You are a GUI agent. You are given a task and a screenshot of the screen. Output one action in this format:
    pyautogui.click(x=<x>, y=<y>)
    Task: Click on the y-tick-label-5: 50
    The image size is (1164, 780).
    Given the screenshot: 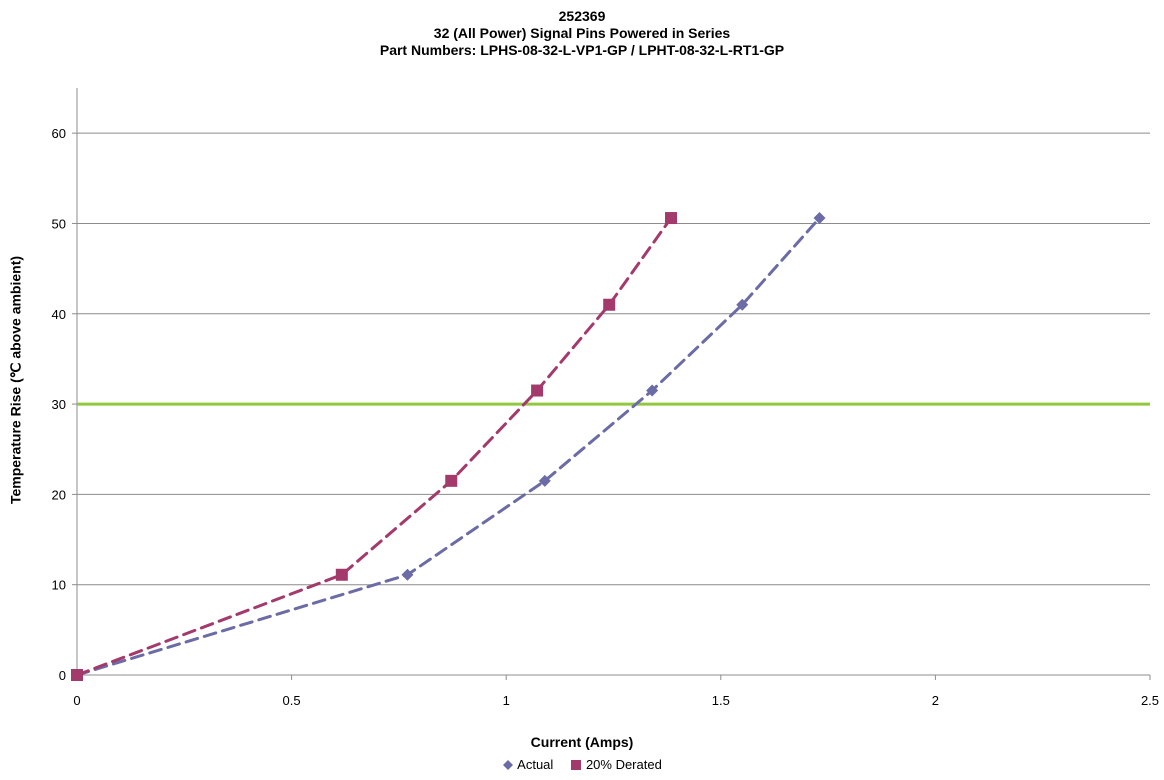 What is the action you would take?
    pyautogui.click(x=59, y=223)
    